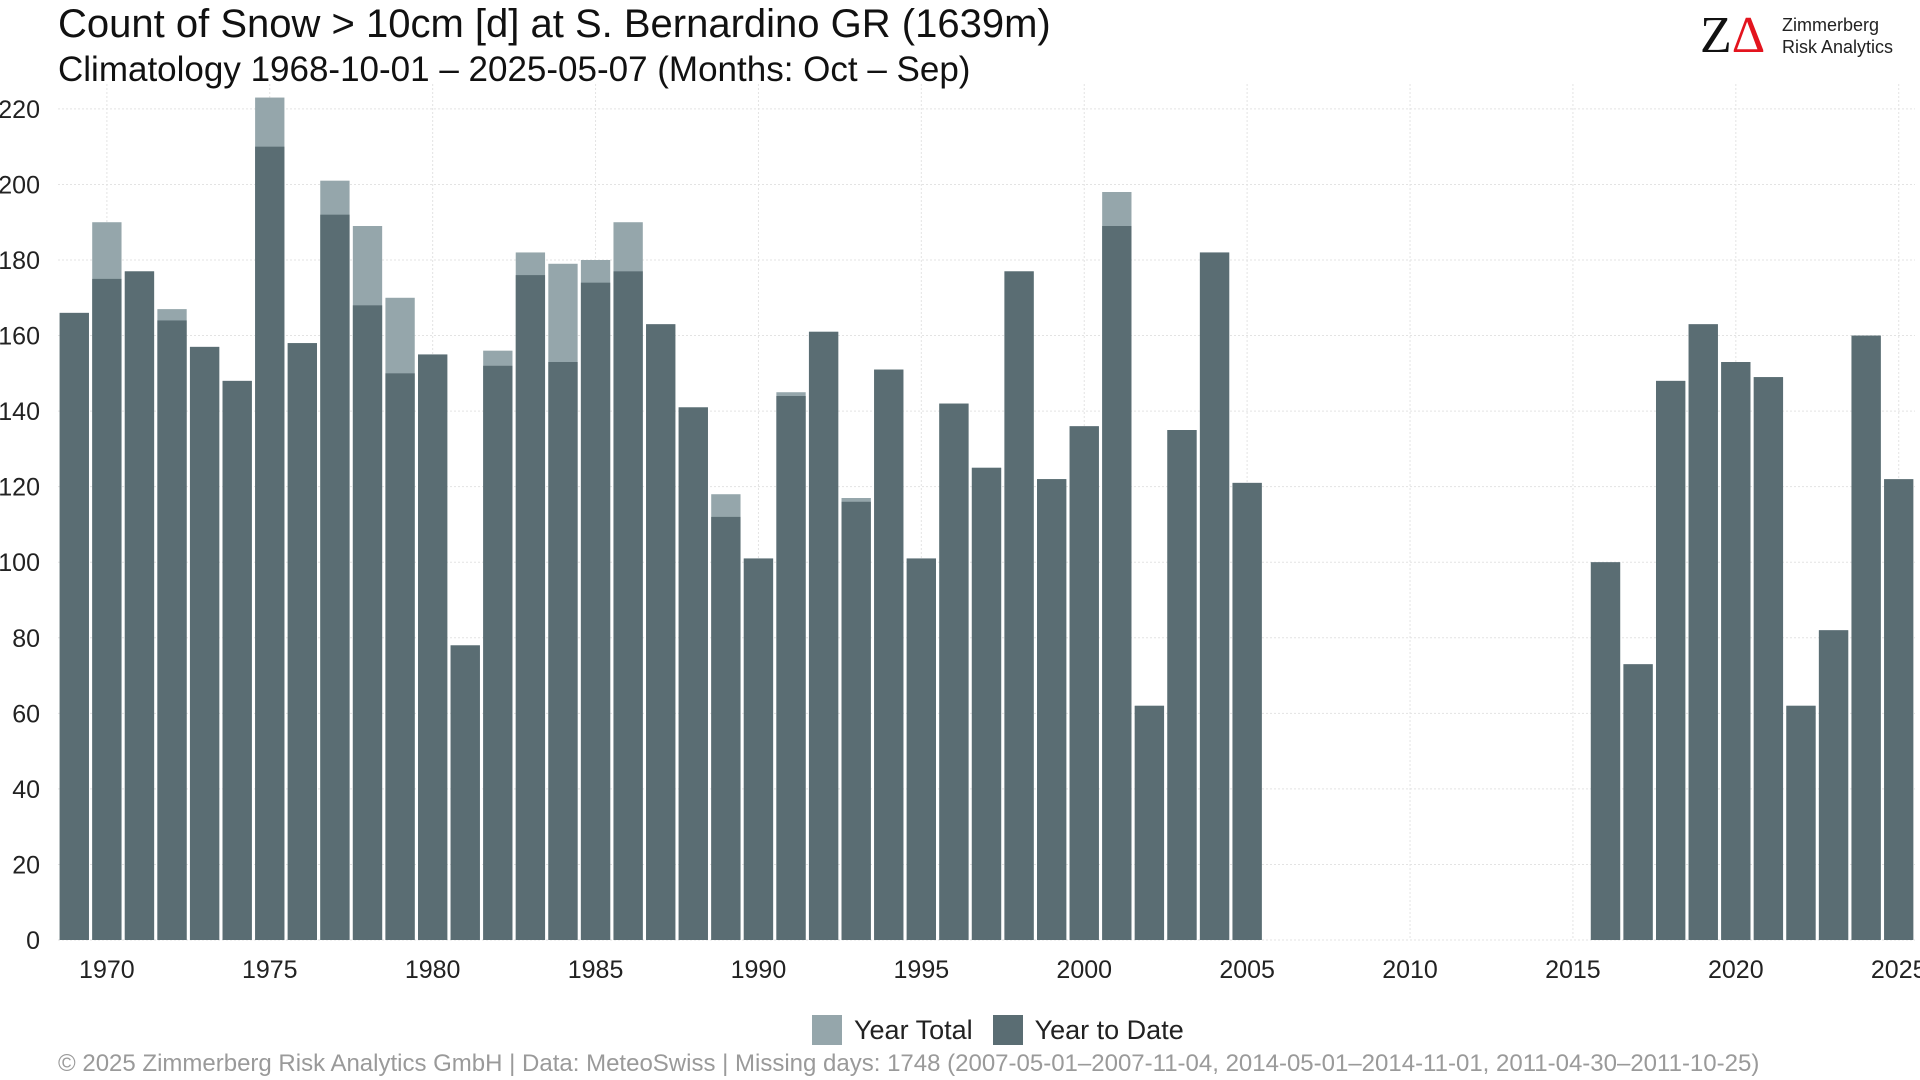  Describe the element at coordinates (1895, 970) in the screenshot. I see `x-tick-label: 2025` at that location.